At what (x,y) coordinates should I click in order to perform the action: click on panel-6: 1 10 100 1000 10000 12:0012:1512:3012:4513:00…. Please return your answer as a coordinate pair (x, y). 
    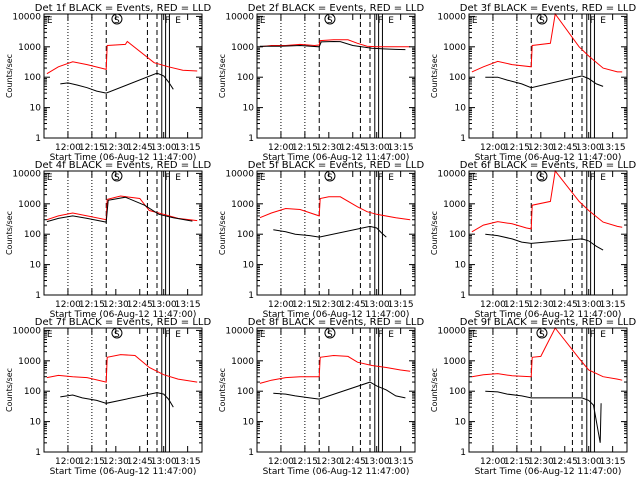
    Looking at the image, I should click on (533, 240).